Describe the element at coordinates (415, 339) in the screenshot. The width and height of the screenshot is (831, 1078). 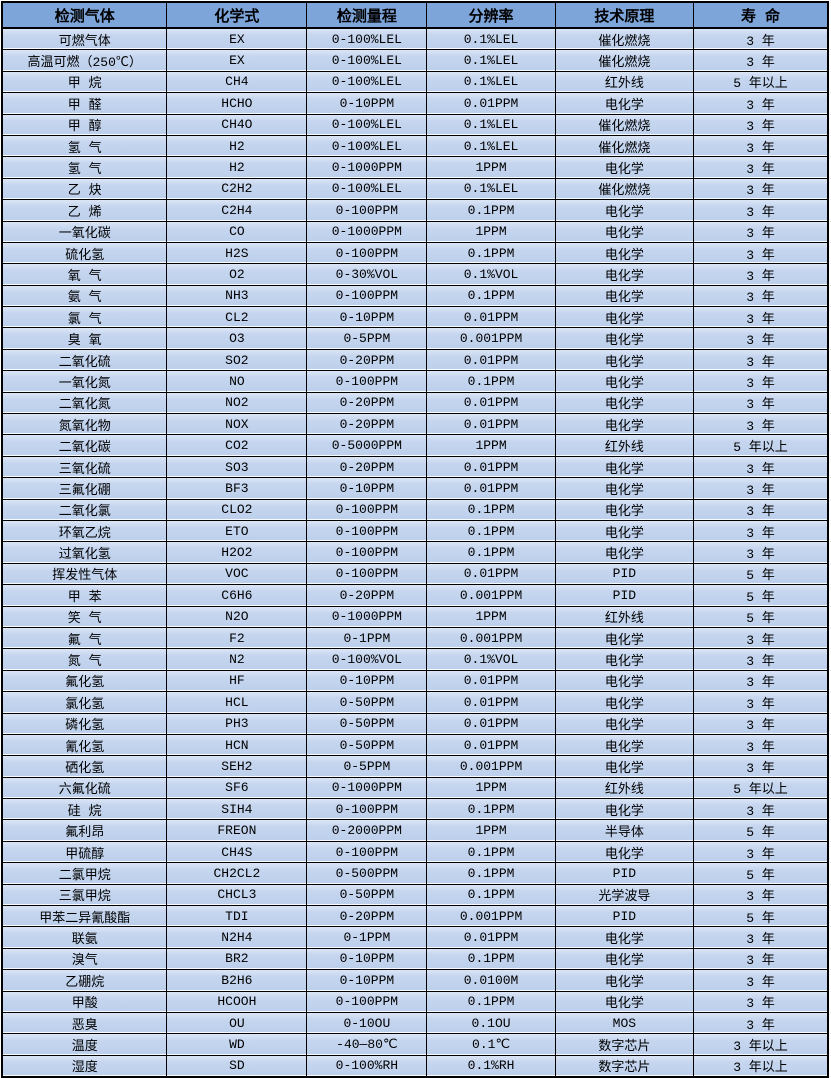
I see `table-row: 臭 氧 O3 0-5PPM 0.001PPM 电化学 3 年` at that location.